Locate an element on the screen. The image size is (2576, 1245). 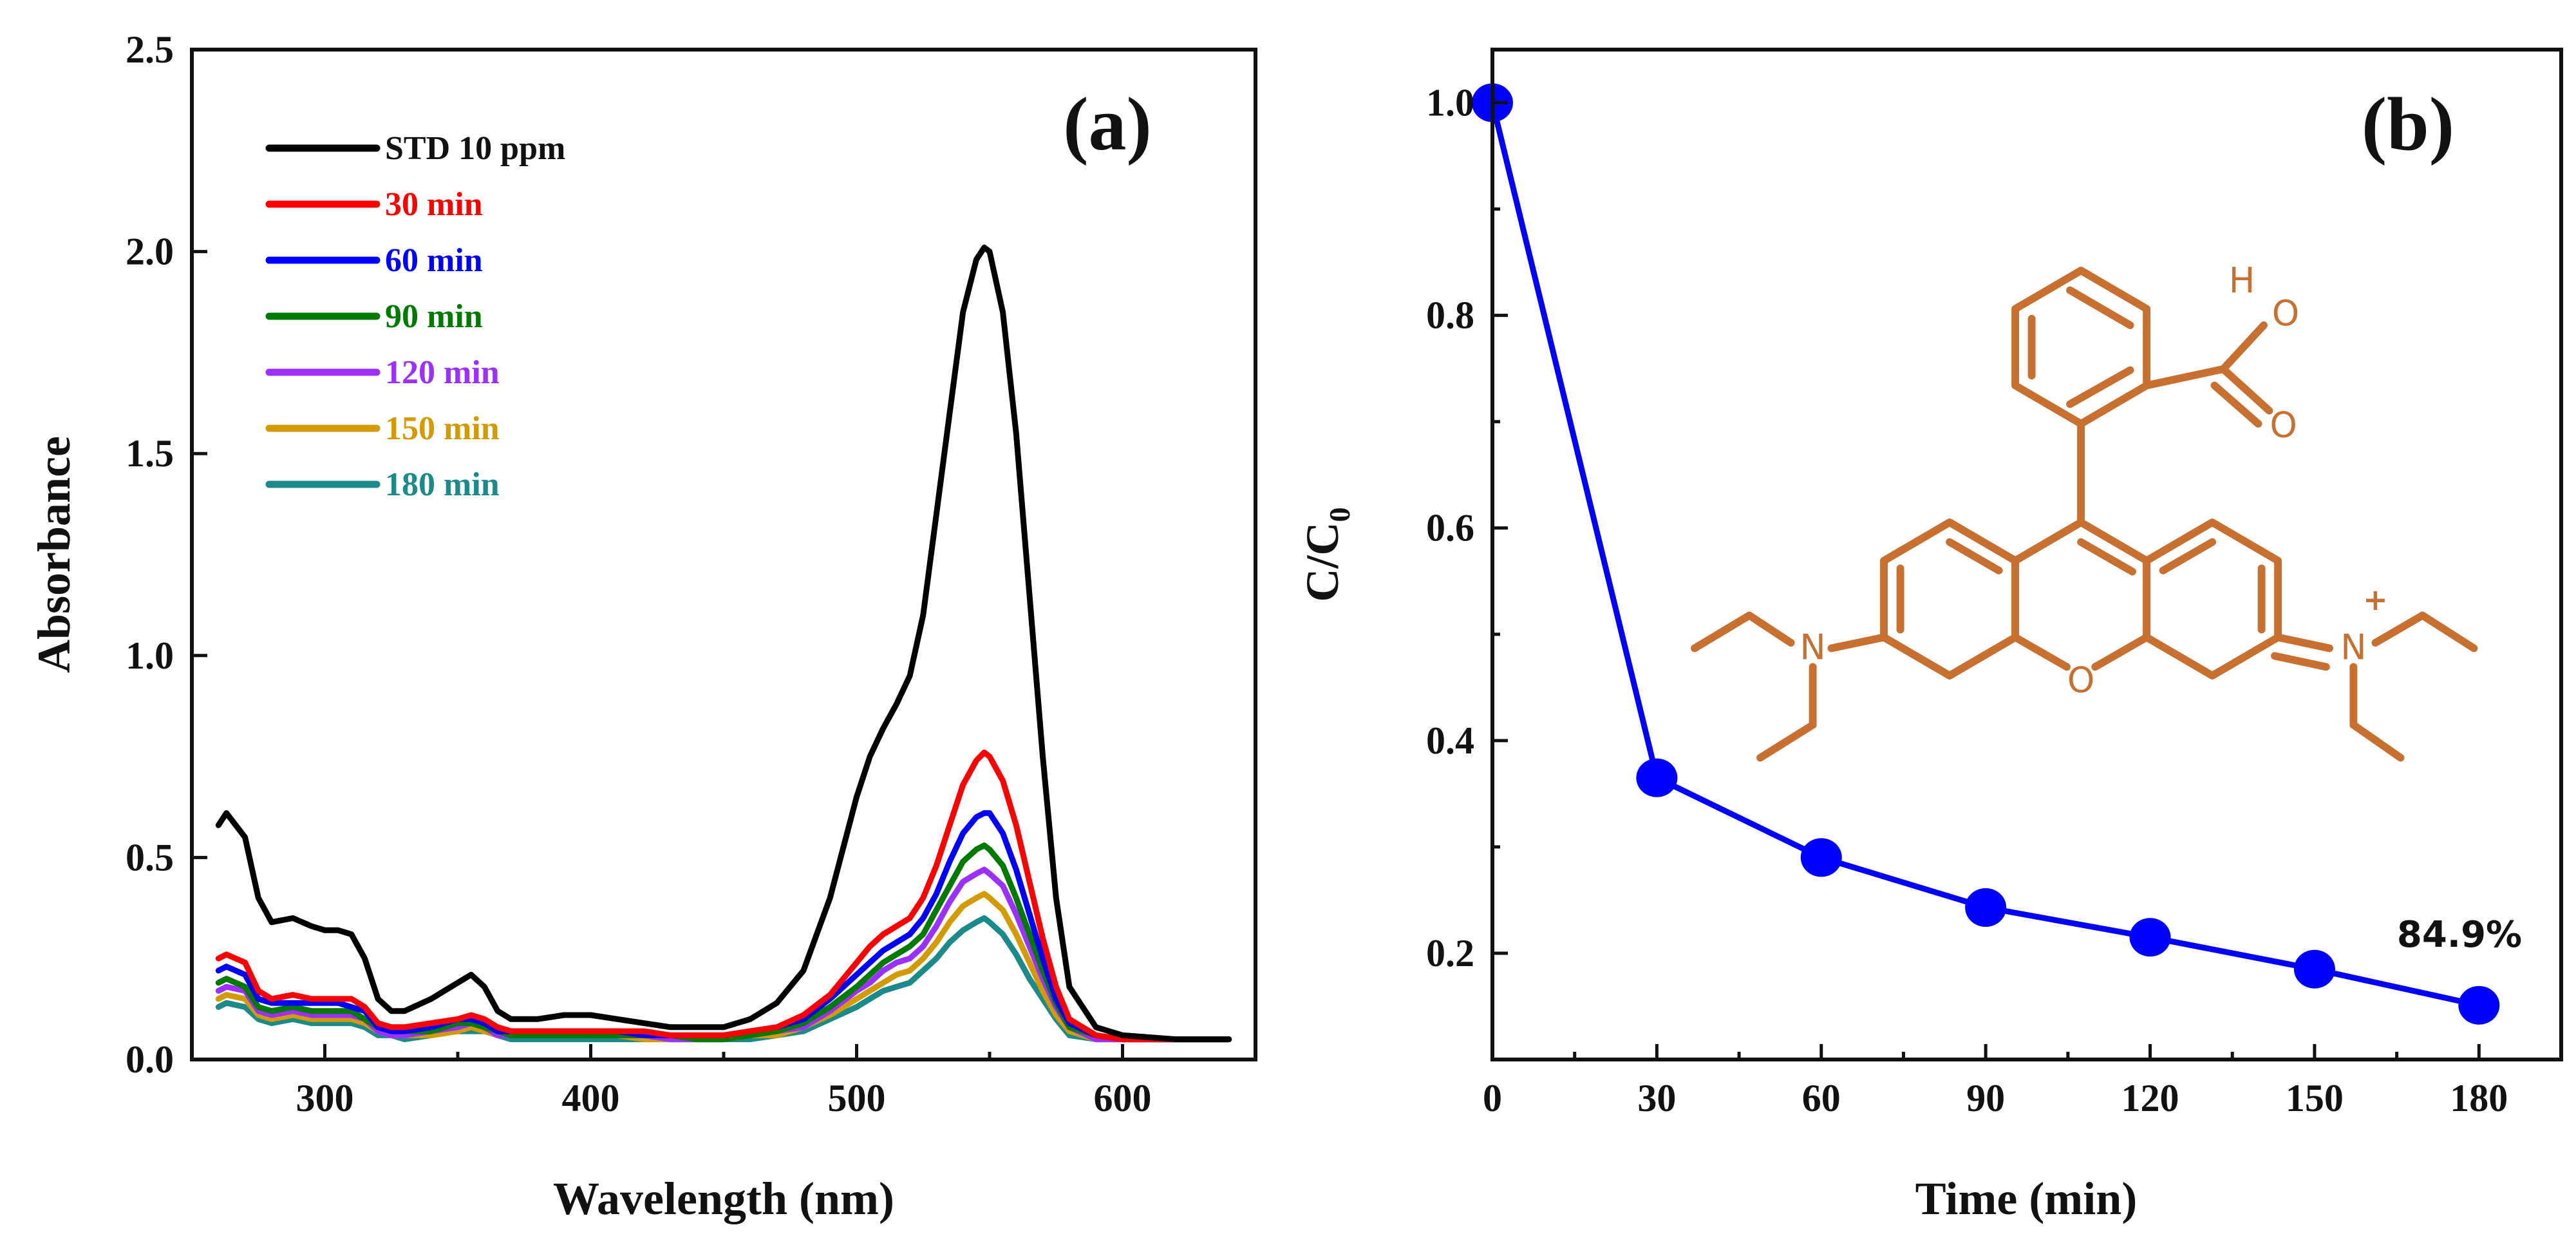
rhodamine-b-structure is located at coordinates (2084, 514).